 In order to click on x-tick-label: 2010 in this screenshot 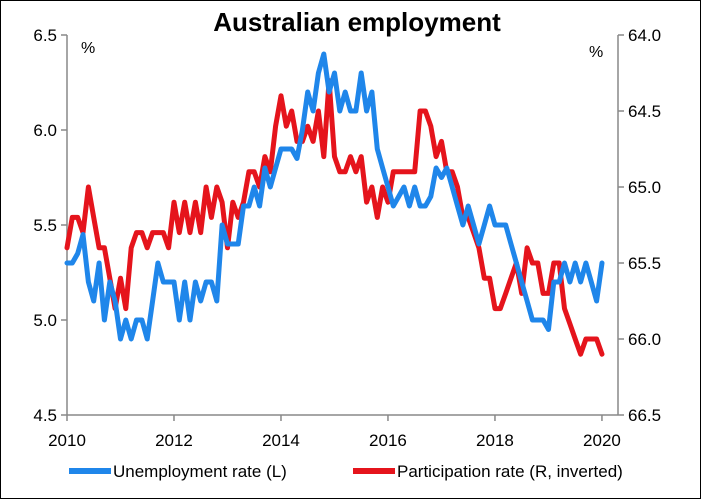, I will do `click(67, 440)`.